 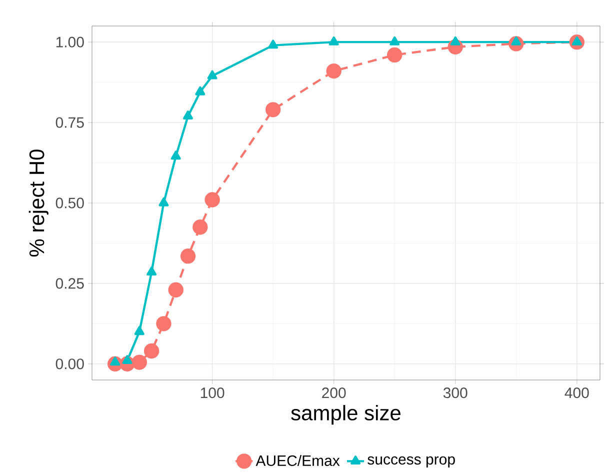 I want to click on x-tick-label: 300, so click(x=455, y=393).